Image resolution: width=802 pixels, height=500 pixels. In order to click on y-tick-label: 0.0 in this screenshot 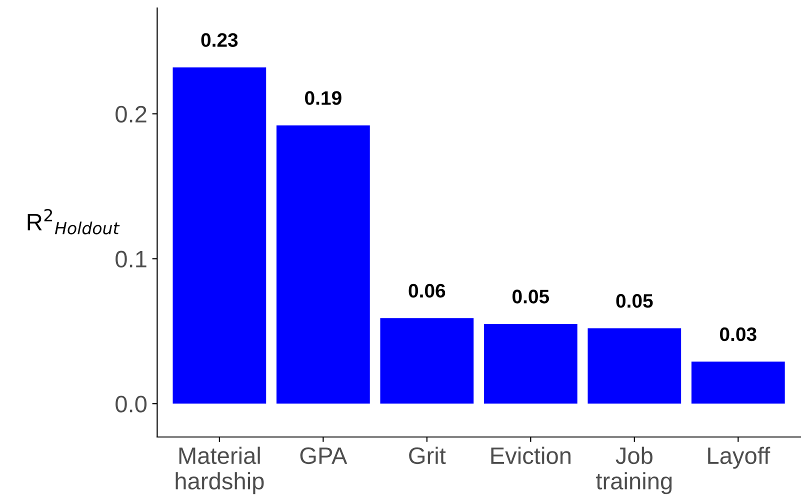, I will do `click(131, 404)`.